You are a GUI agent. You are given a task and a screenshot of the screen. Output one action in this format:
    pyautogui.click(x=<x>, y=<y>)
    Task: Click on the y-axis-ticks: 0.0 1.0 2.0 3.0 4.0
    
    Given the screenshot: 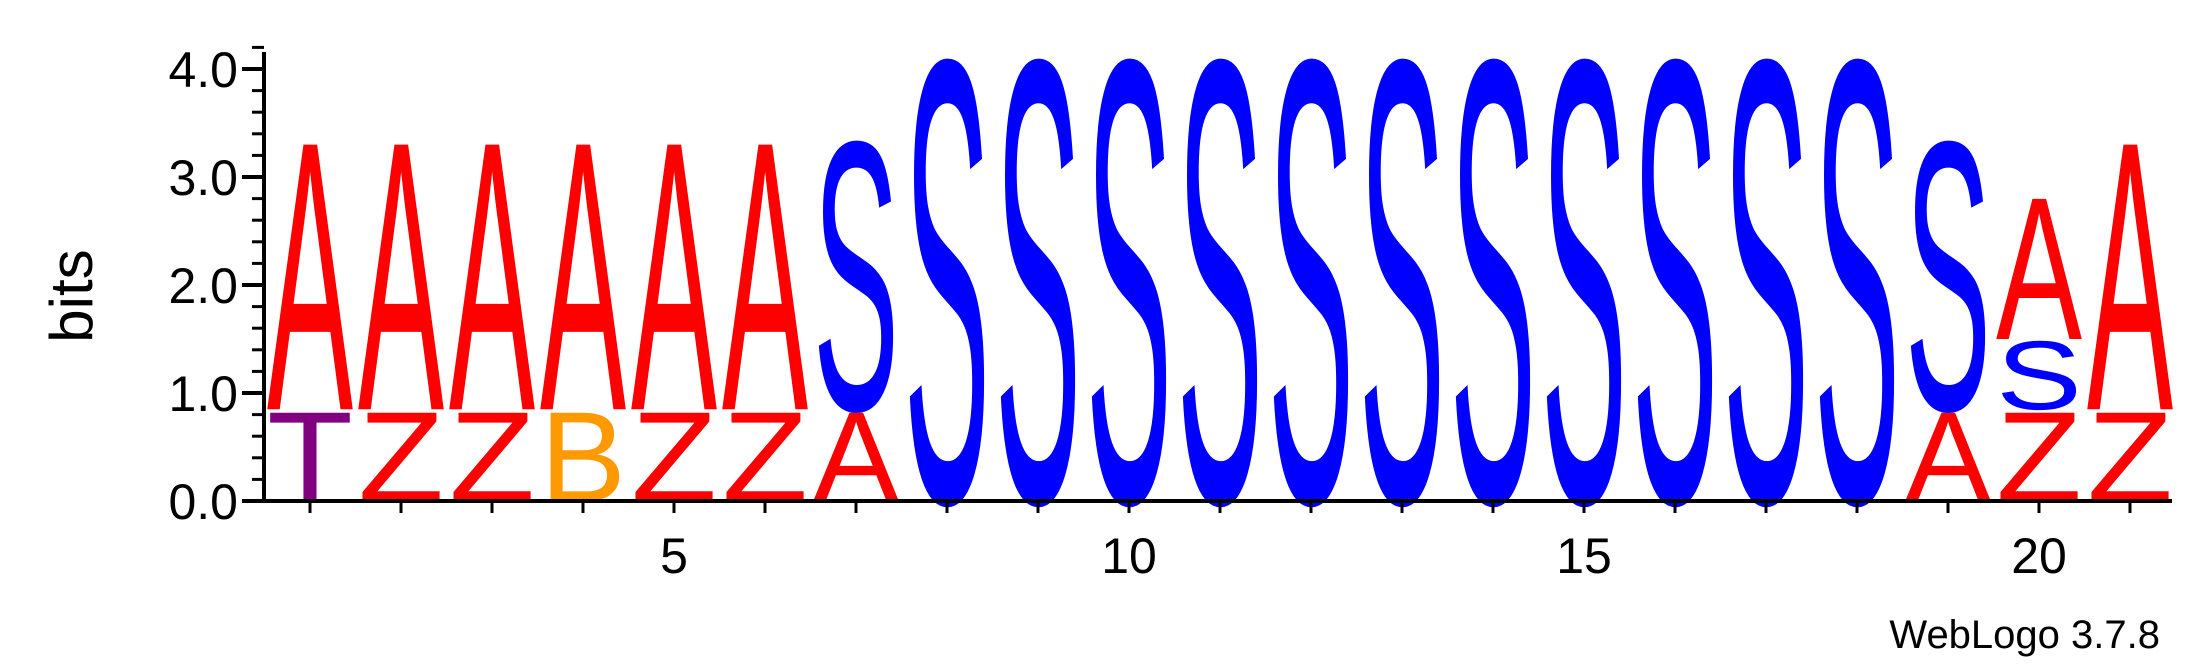 What is the action you would take?
    pyautogui.click(x=216, y=286)
    